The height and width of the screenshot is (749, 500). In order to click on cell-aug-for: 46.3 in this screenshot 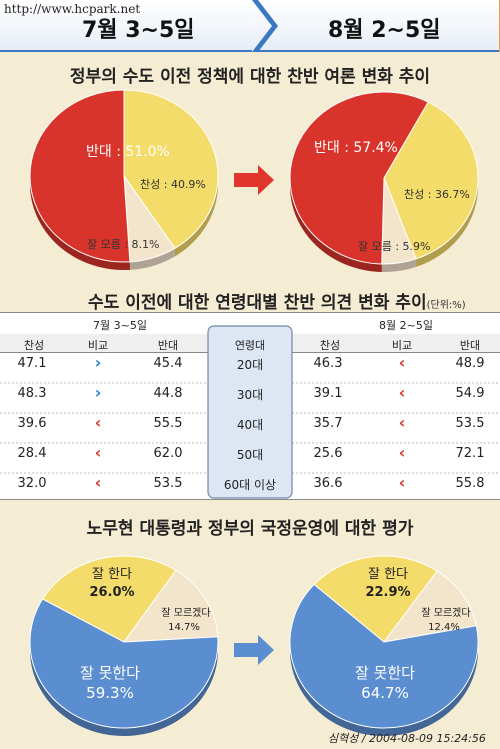, I will do `click(328, 363)`.